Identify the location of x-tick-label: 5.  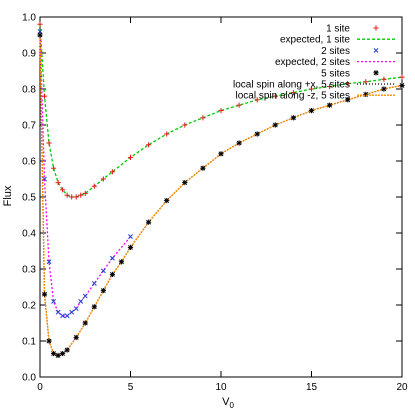
(131, 387).